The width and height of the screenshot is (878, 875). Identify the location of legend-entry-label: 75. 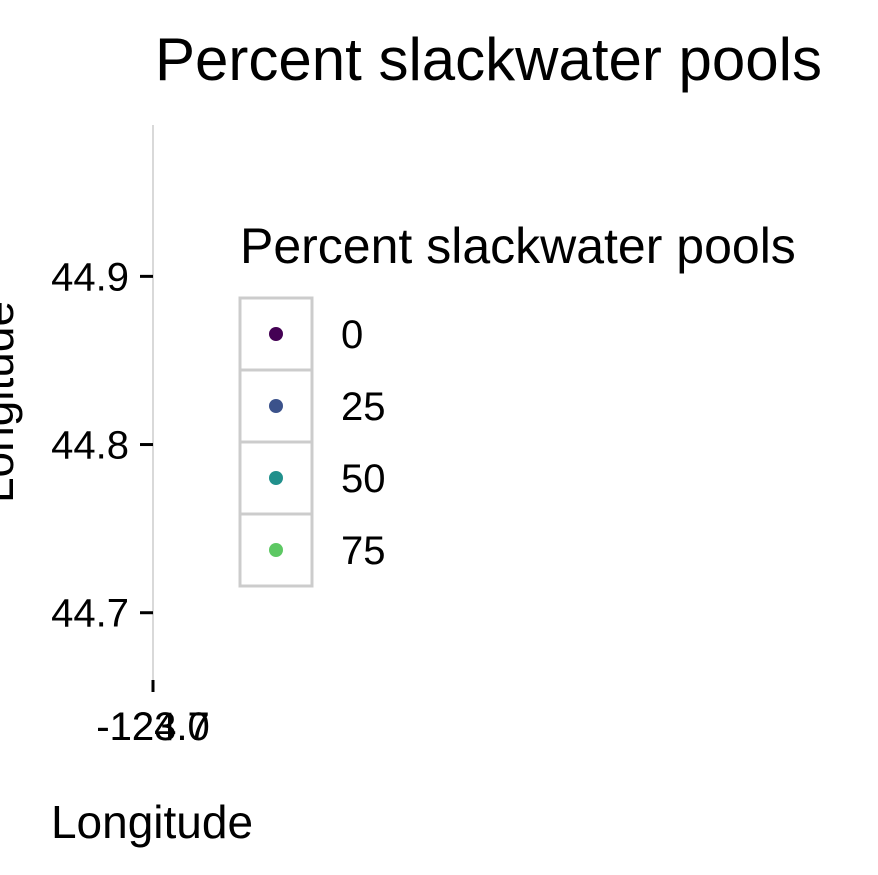
(363, 551).